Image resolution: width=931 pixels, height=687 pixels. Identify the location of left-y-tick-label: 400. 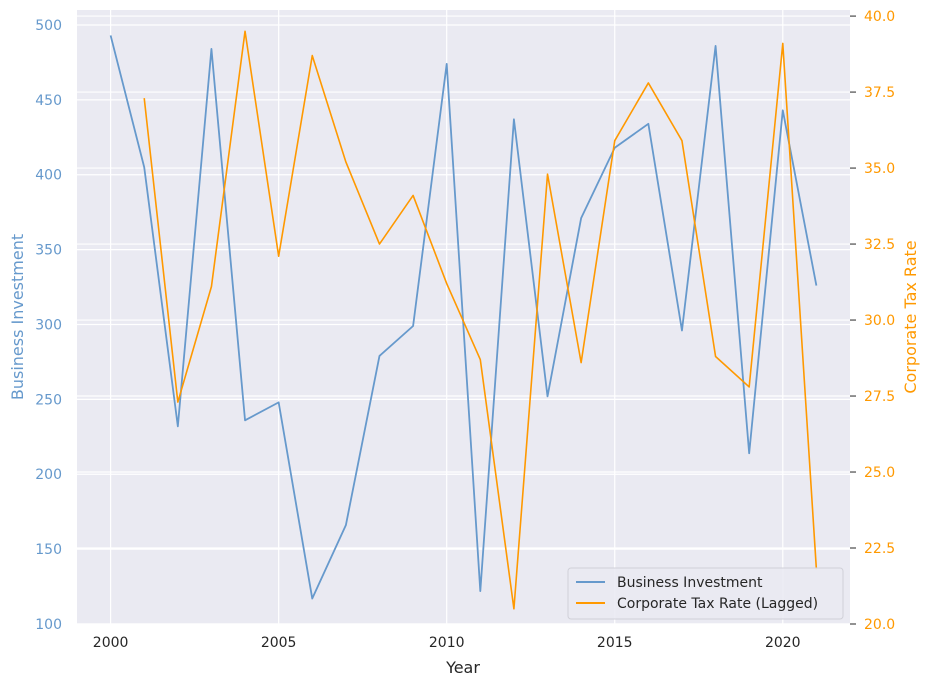
(48, 176).